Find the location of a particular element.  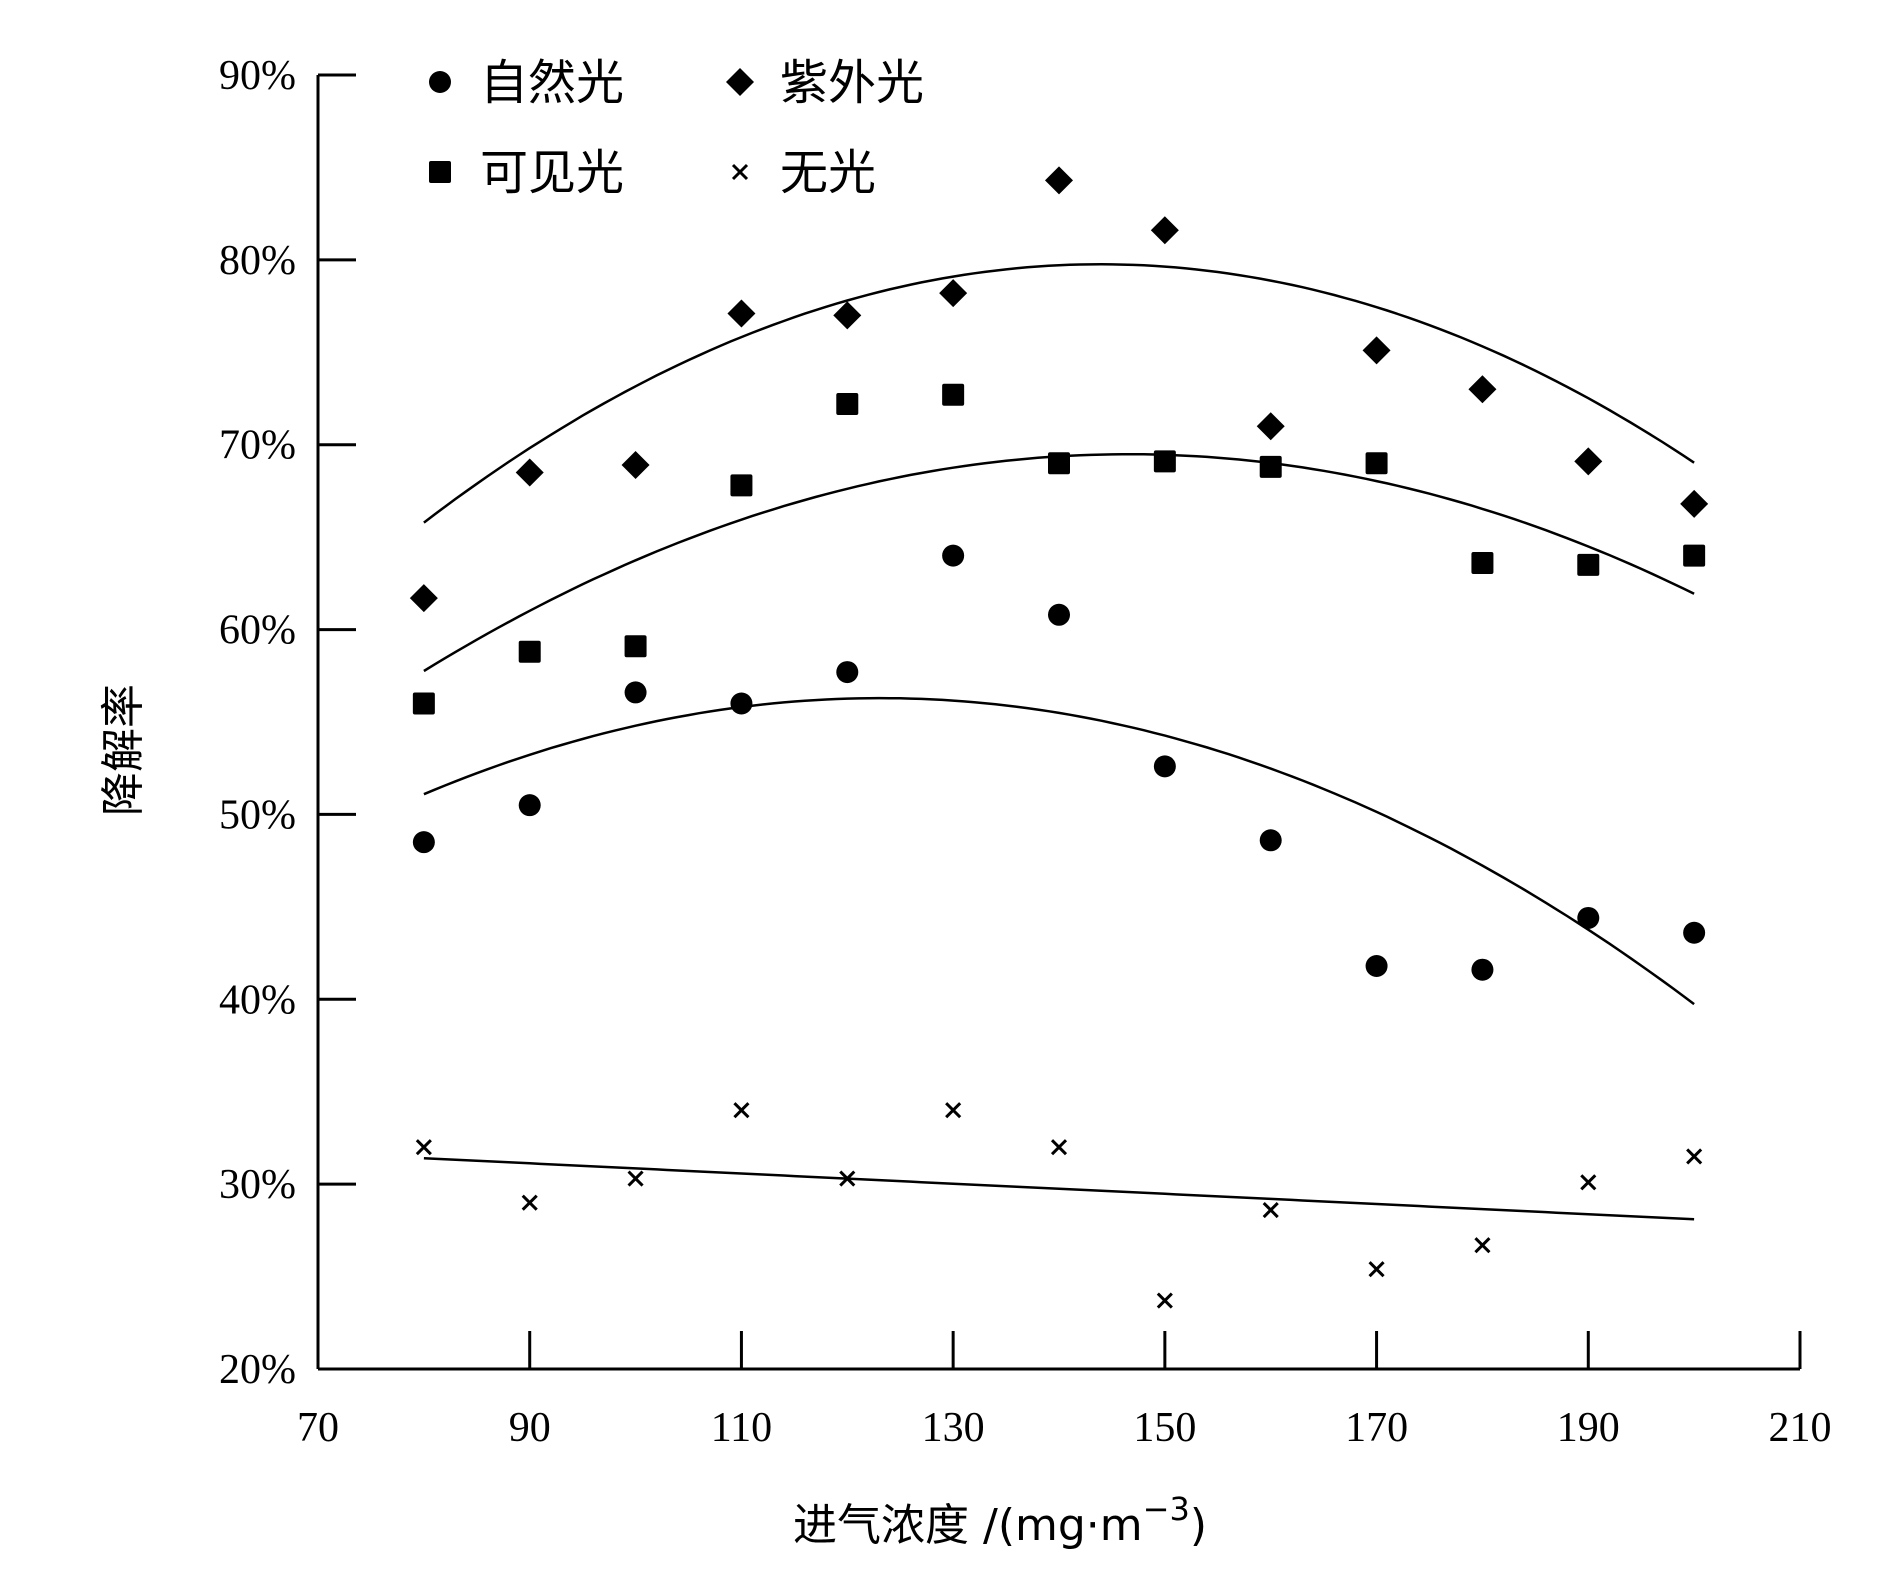

y-tick-label: 90% is located at coordinates (257, 76).